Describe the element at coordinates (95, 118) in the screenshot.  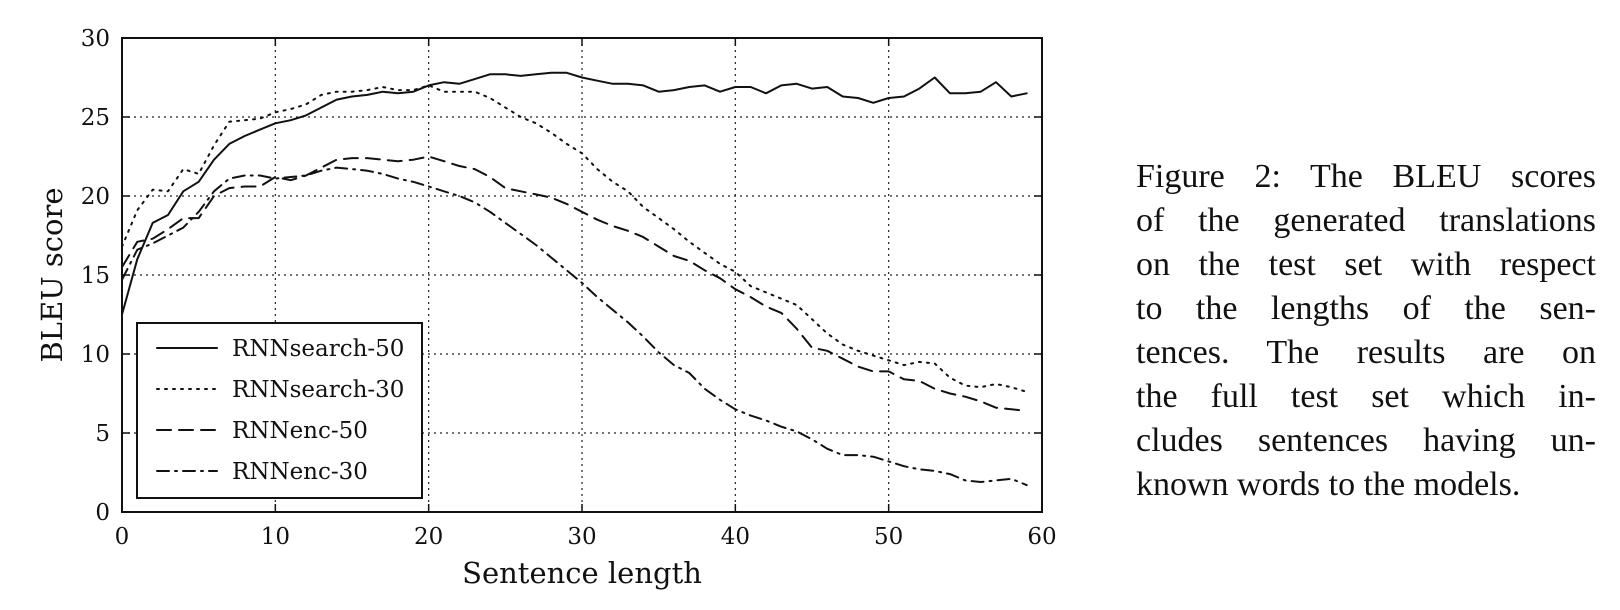
I see `y-tick-label: 25` at that location.